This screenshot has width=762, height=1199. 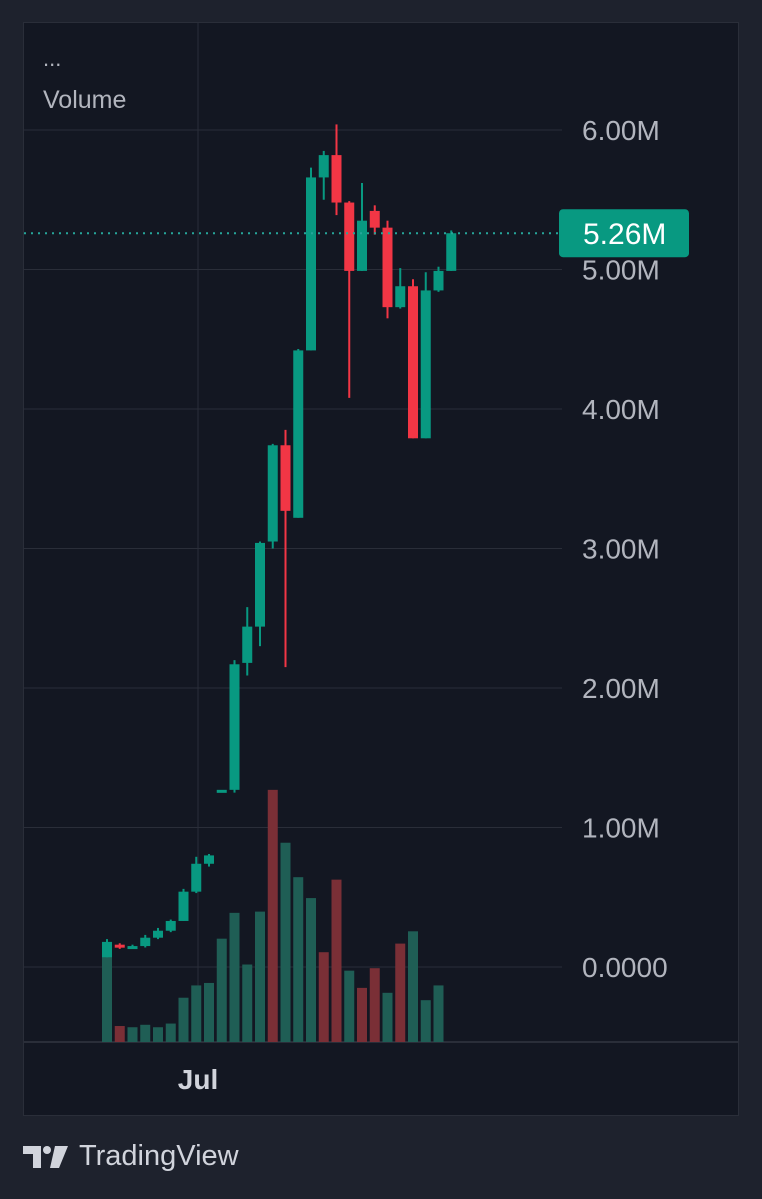 I want to click on x-tick-label: Jul, so click(x=198, y=1079).